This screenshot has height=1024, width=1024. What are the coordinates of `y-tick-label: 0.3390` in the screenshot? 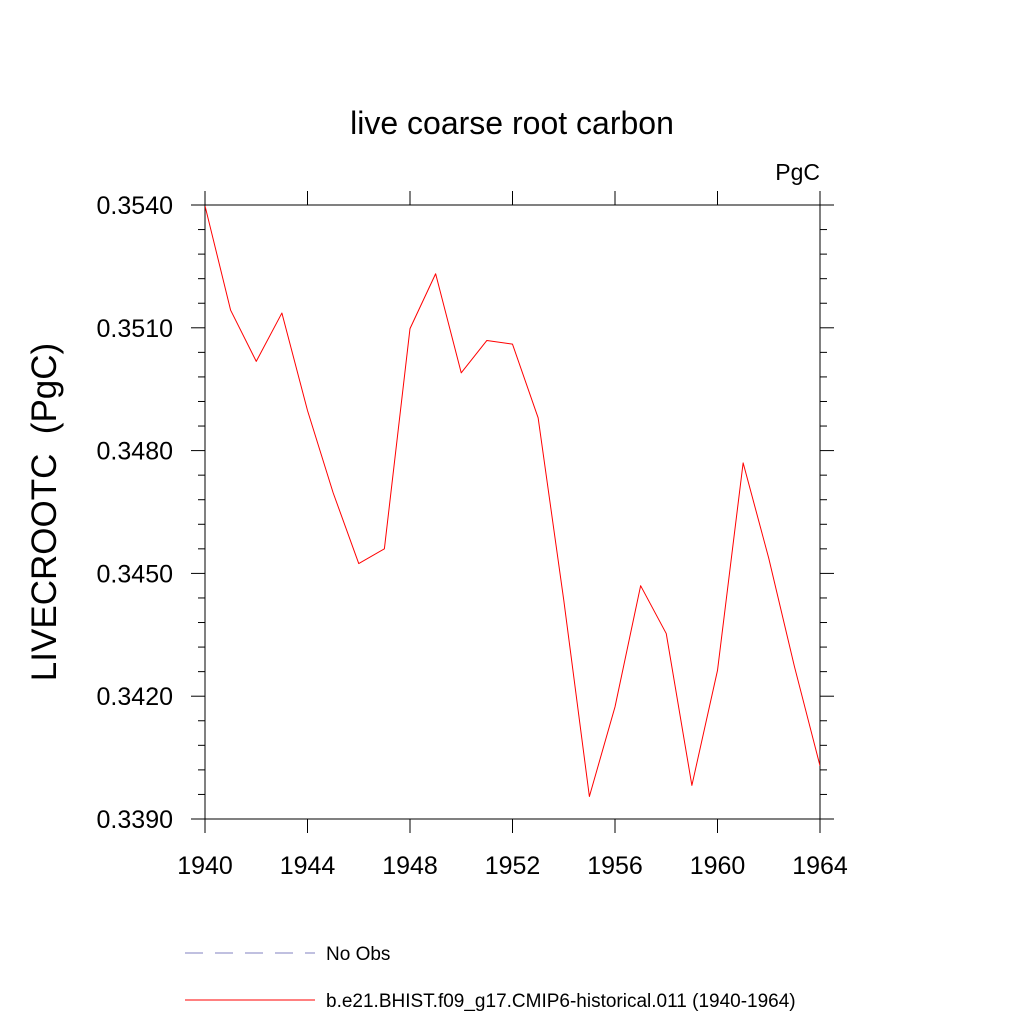 It's located at (135, 820).